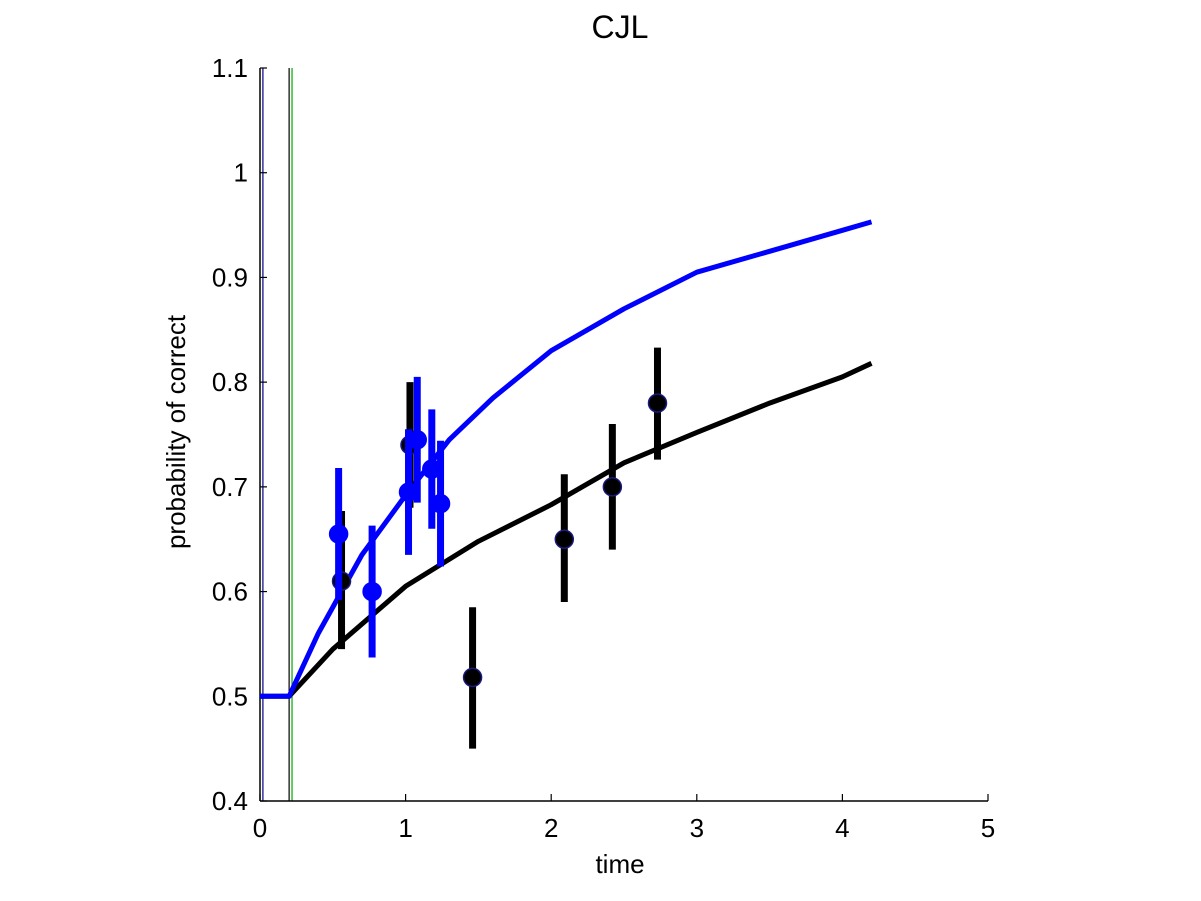 The image size is (1201, 901). Describe the element at coordinates (230, 68) in the screenshot. I see `y-tick-label: 1.1` at that location.